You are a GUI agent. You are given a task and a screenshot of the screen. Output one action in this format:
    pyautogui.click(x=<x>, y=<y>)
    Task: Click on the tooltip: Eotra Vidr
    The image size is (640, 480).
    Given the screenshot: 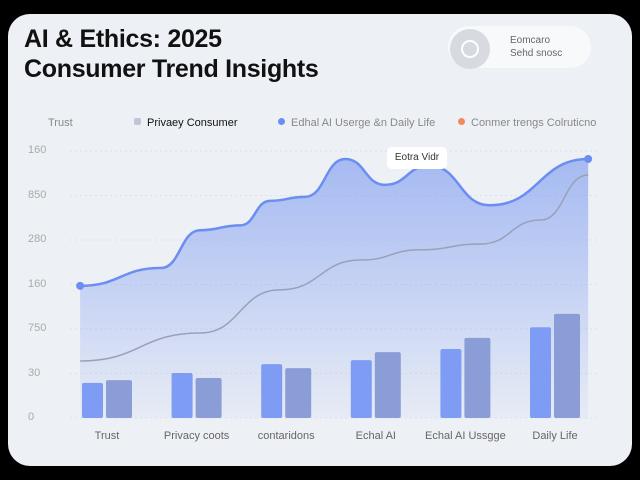 What is the action you would take?
    pyautogui.click(x=417, y=158)
    